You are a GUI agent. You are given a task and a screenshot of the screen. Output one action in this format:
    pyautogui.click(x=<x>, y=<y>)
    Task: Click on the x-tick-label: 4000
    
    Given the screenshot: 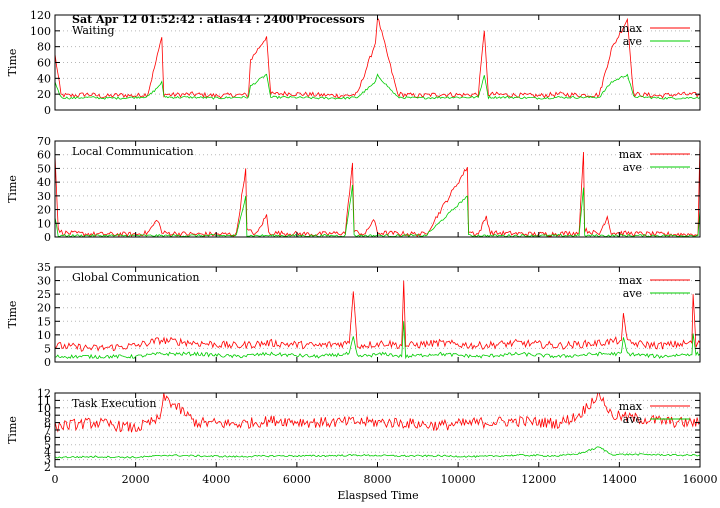 What is the action you would take?
    pyautogui.click(x=216, y=479)
    